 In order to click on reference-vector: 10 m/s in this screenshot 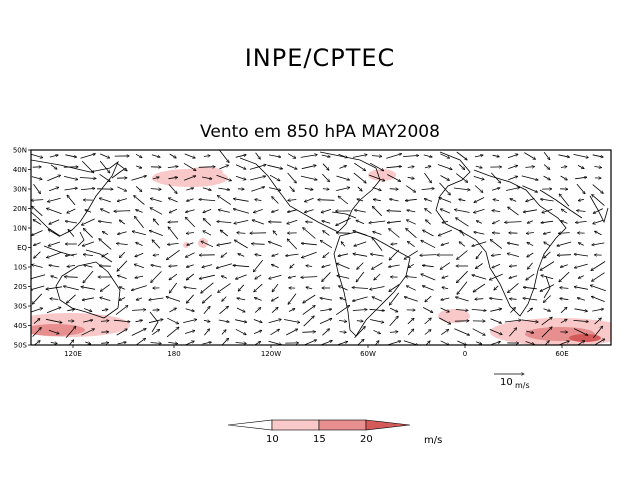, I will do `click(512, 382)`.